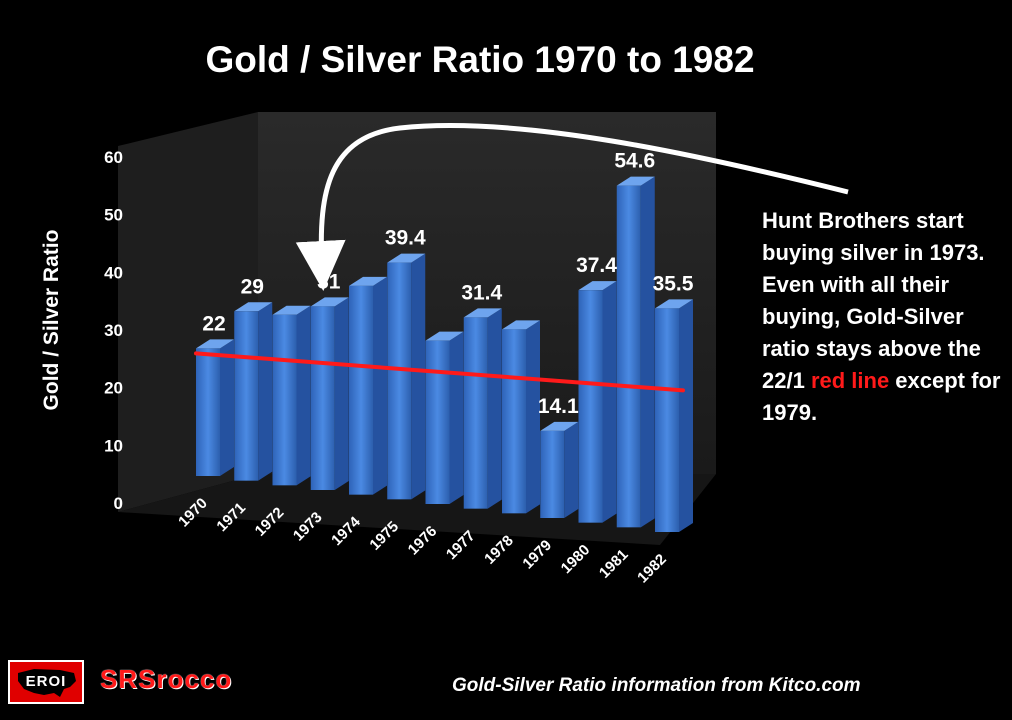 Image resolution: width=1012 pixels, height=720 pixels. I want to click on brand-name: SRSrocco, so click(166, 679).